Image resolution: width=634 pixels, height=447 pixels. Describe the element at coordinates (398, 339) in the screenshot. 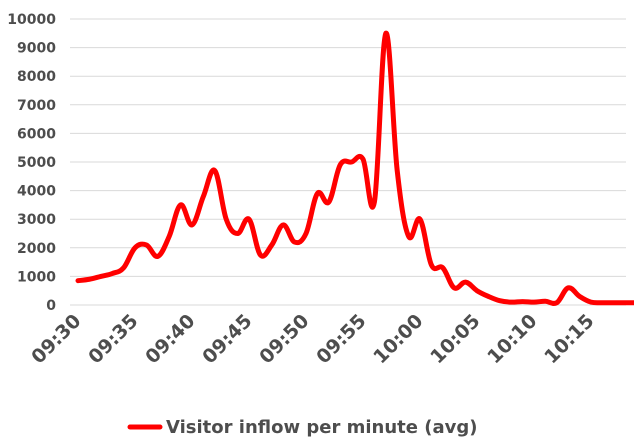

I see `x-tick-label: 10:00` at that location.